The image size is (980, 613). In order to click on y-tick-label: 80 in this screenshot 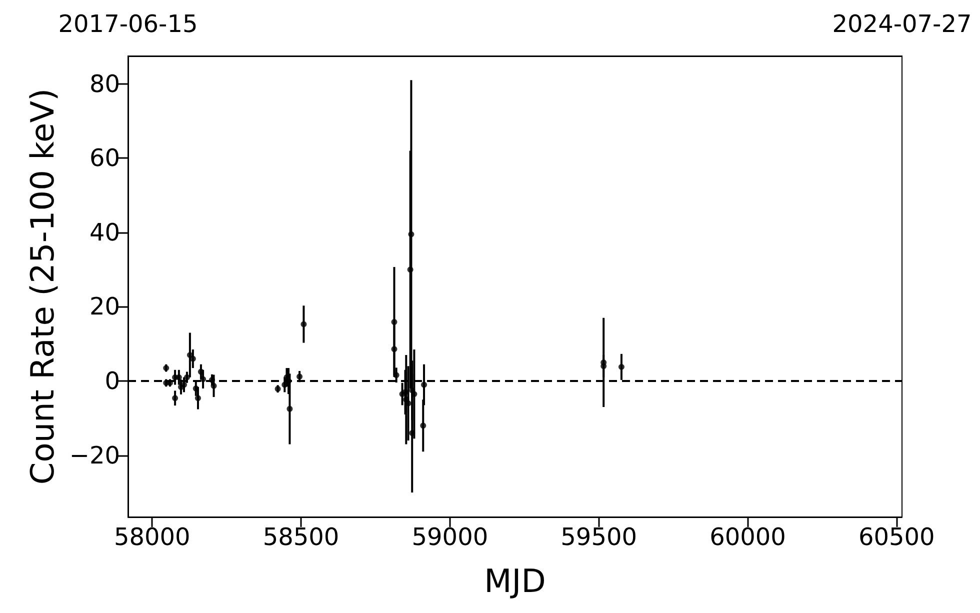, I will do `click(104, 84)`.